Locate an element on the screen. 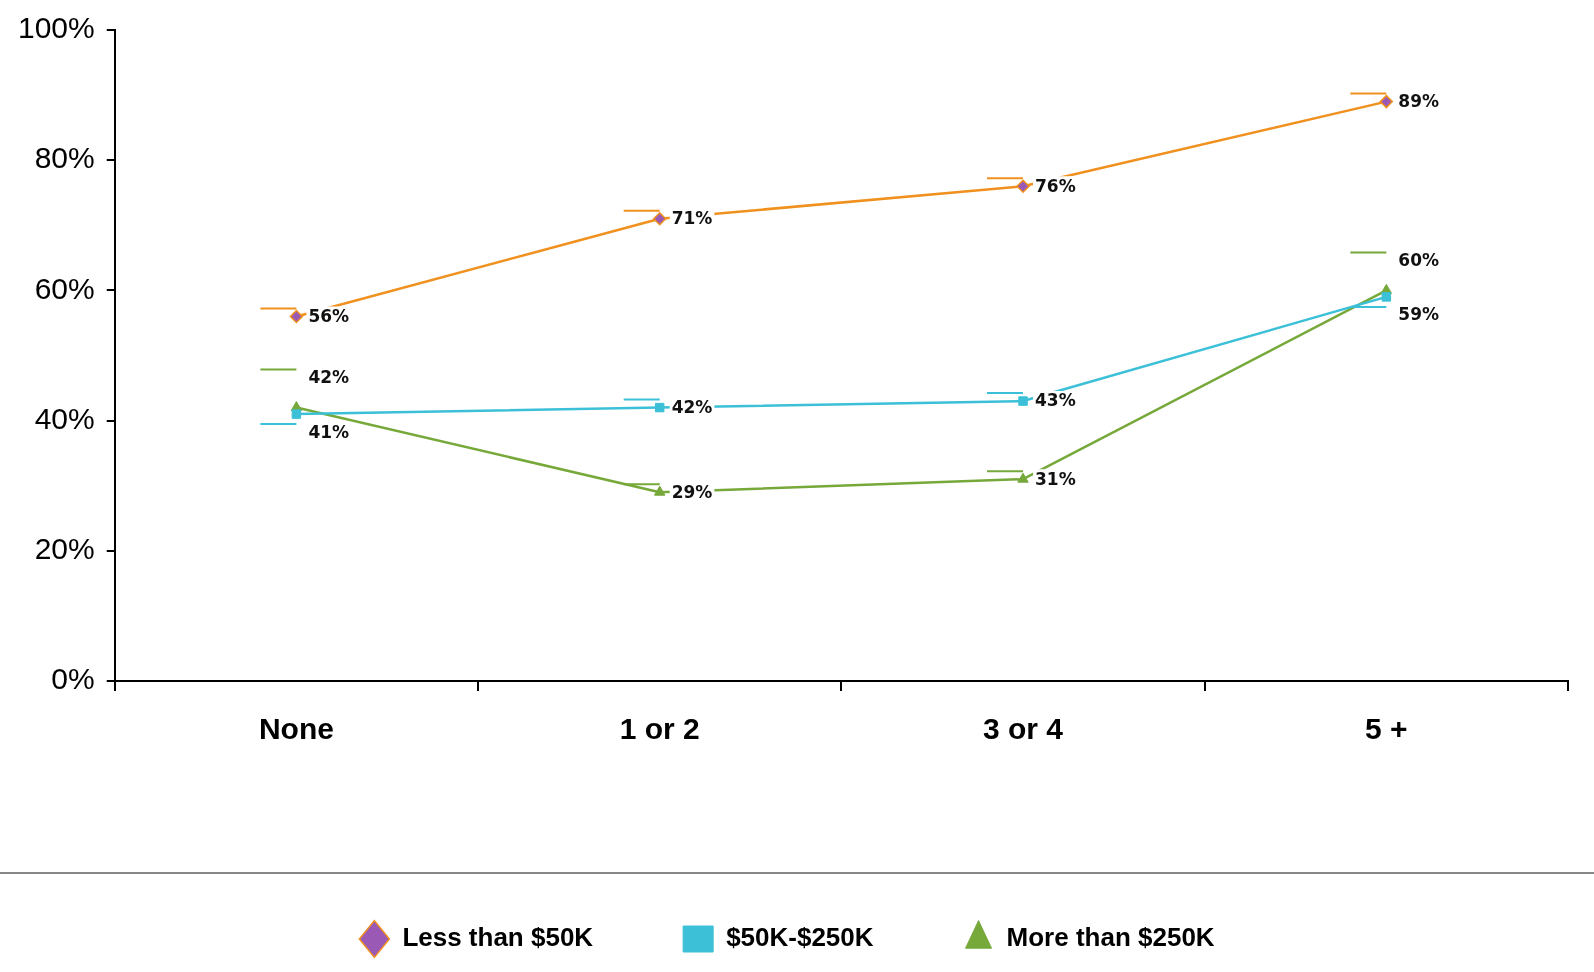 The image size is (1594, 972). legend-label: More than $250K is located at coordinates (1110, 937).